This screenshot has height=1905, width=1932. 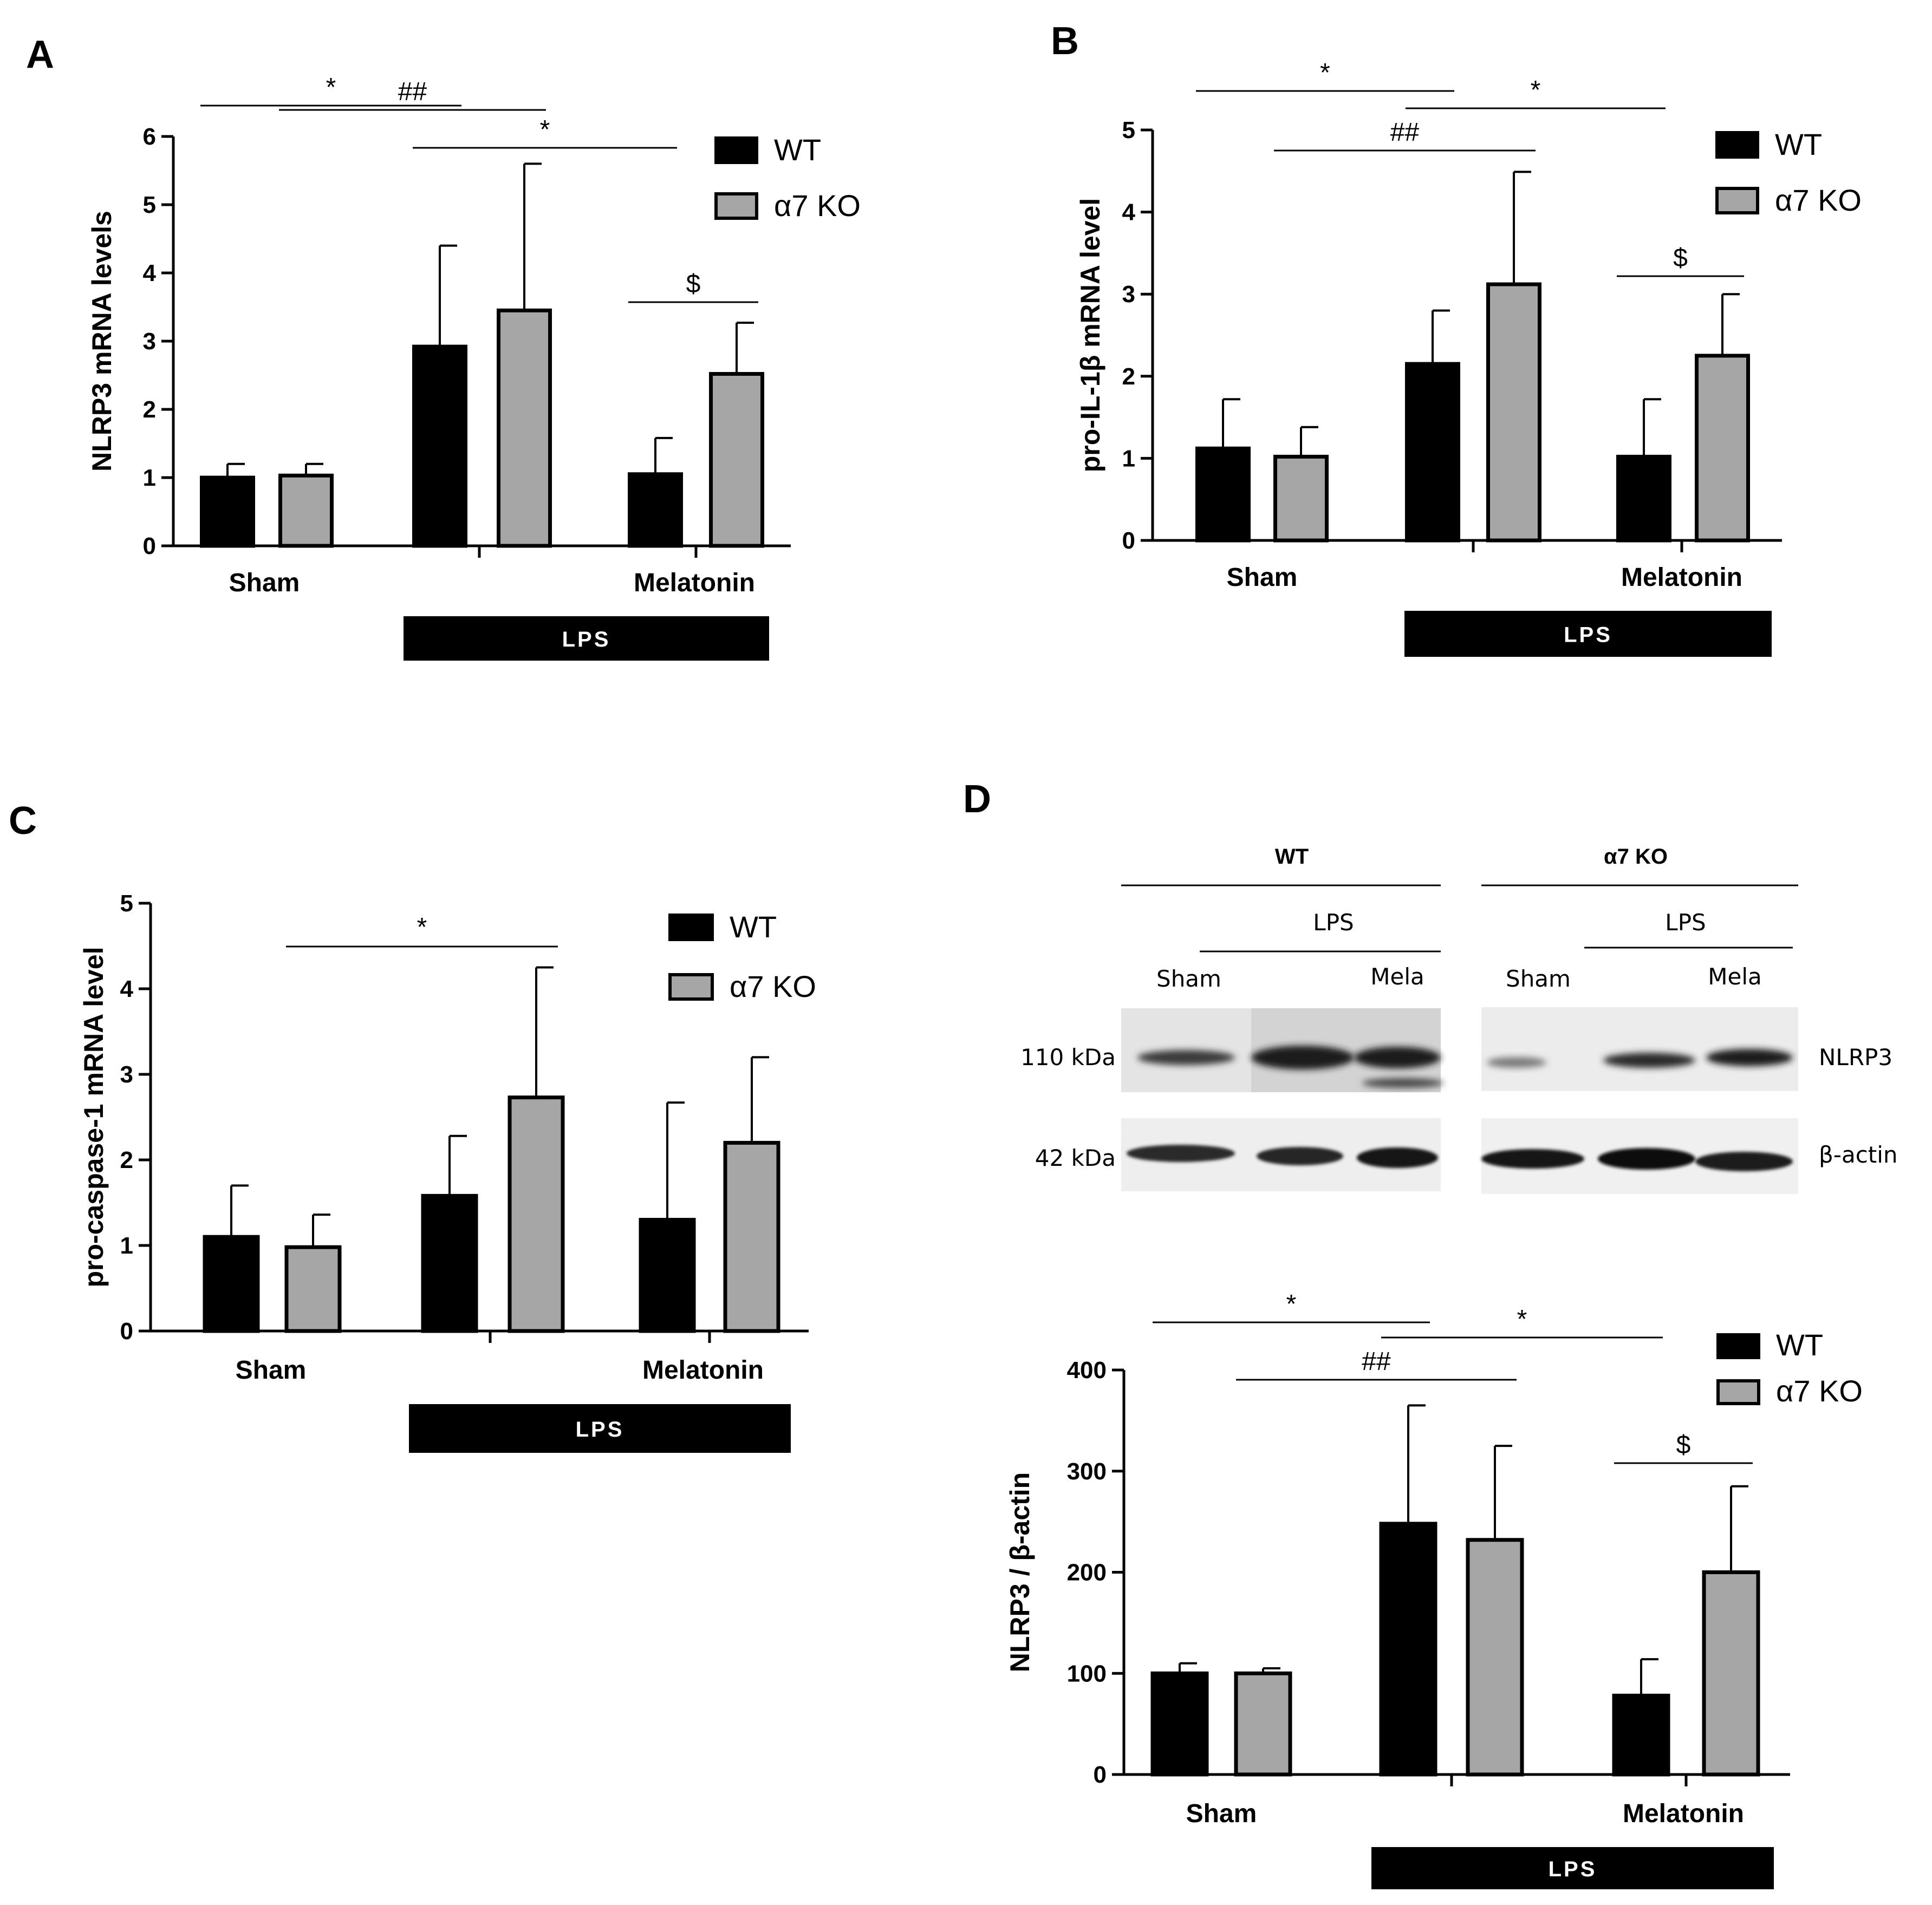 What do you see at coordinates (102, 342) in the screenshot?
I see `y-axis-title: NLRP3 mRNA levels` at bounding box center [102, 342].